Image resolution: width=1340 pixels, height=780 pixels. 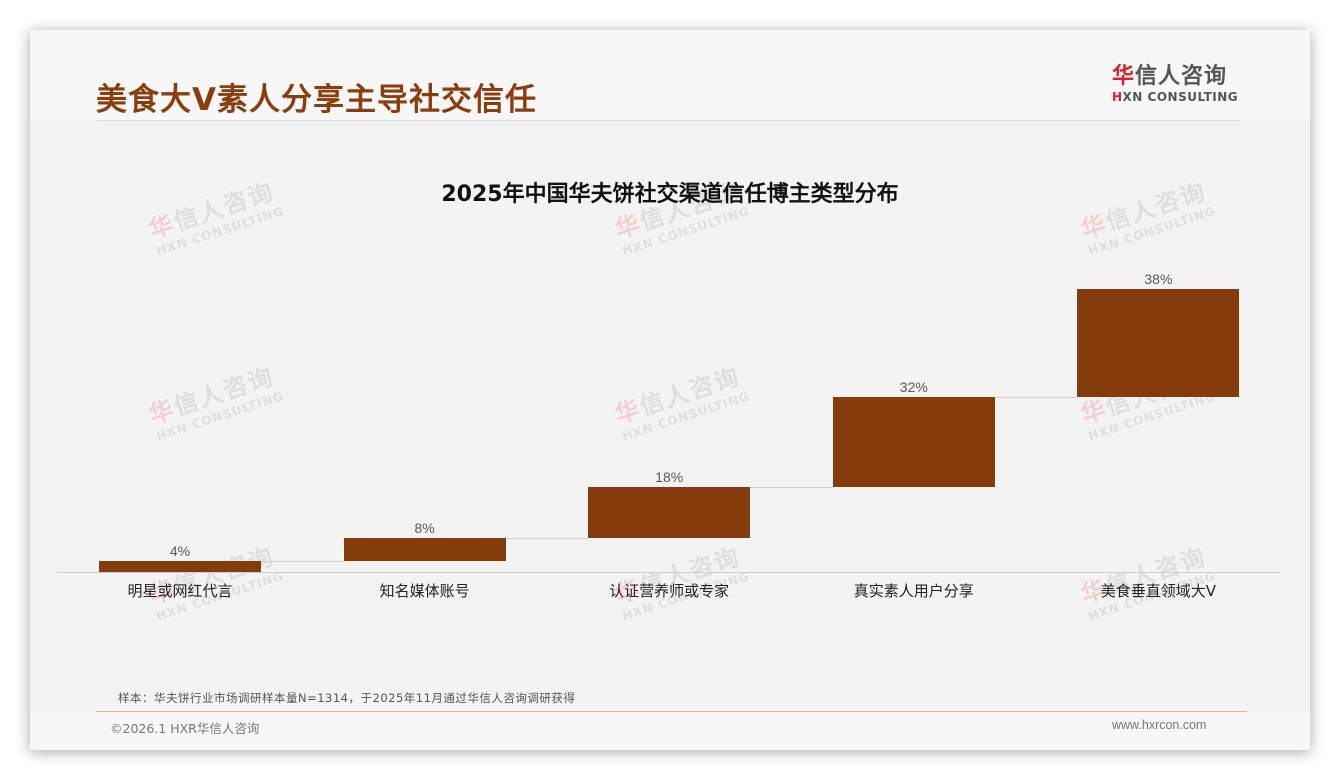 What do you see at coordinates (316, 100) in the screenshot?
I see `page-title: 美食大V素人分享主导社交信任` at bounding box center [316, 100].